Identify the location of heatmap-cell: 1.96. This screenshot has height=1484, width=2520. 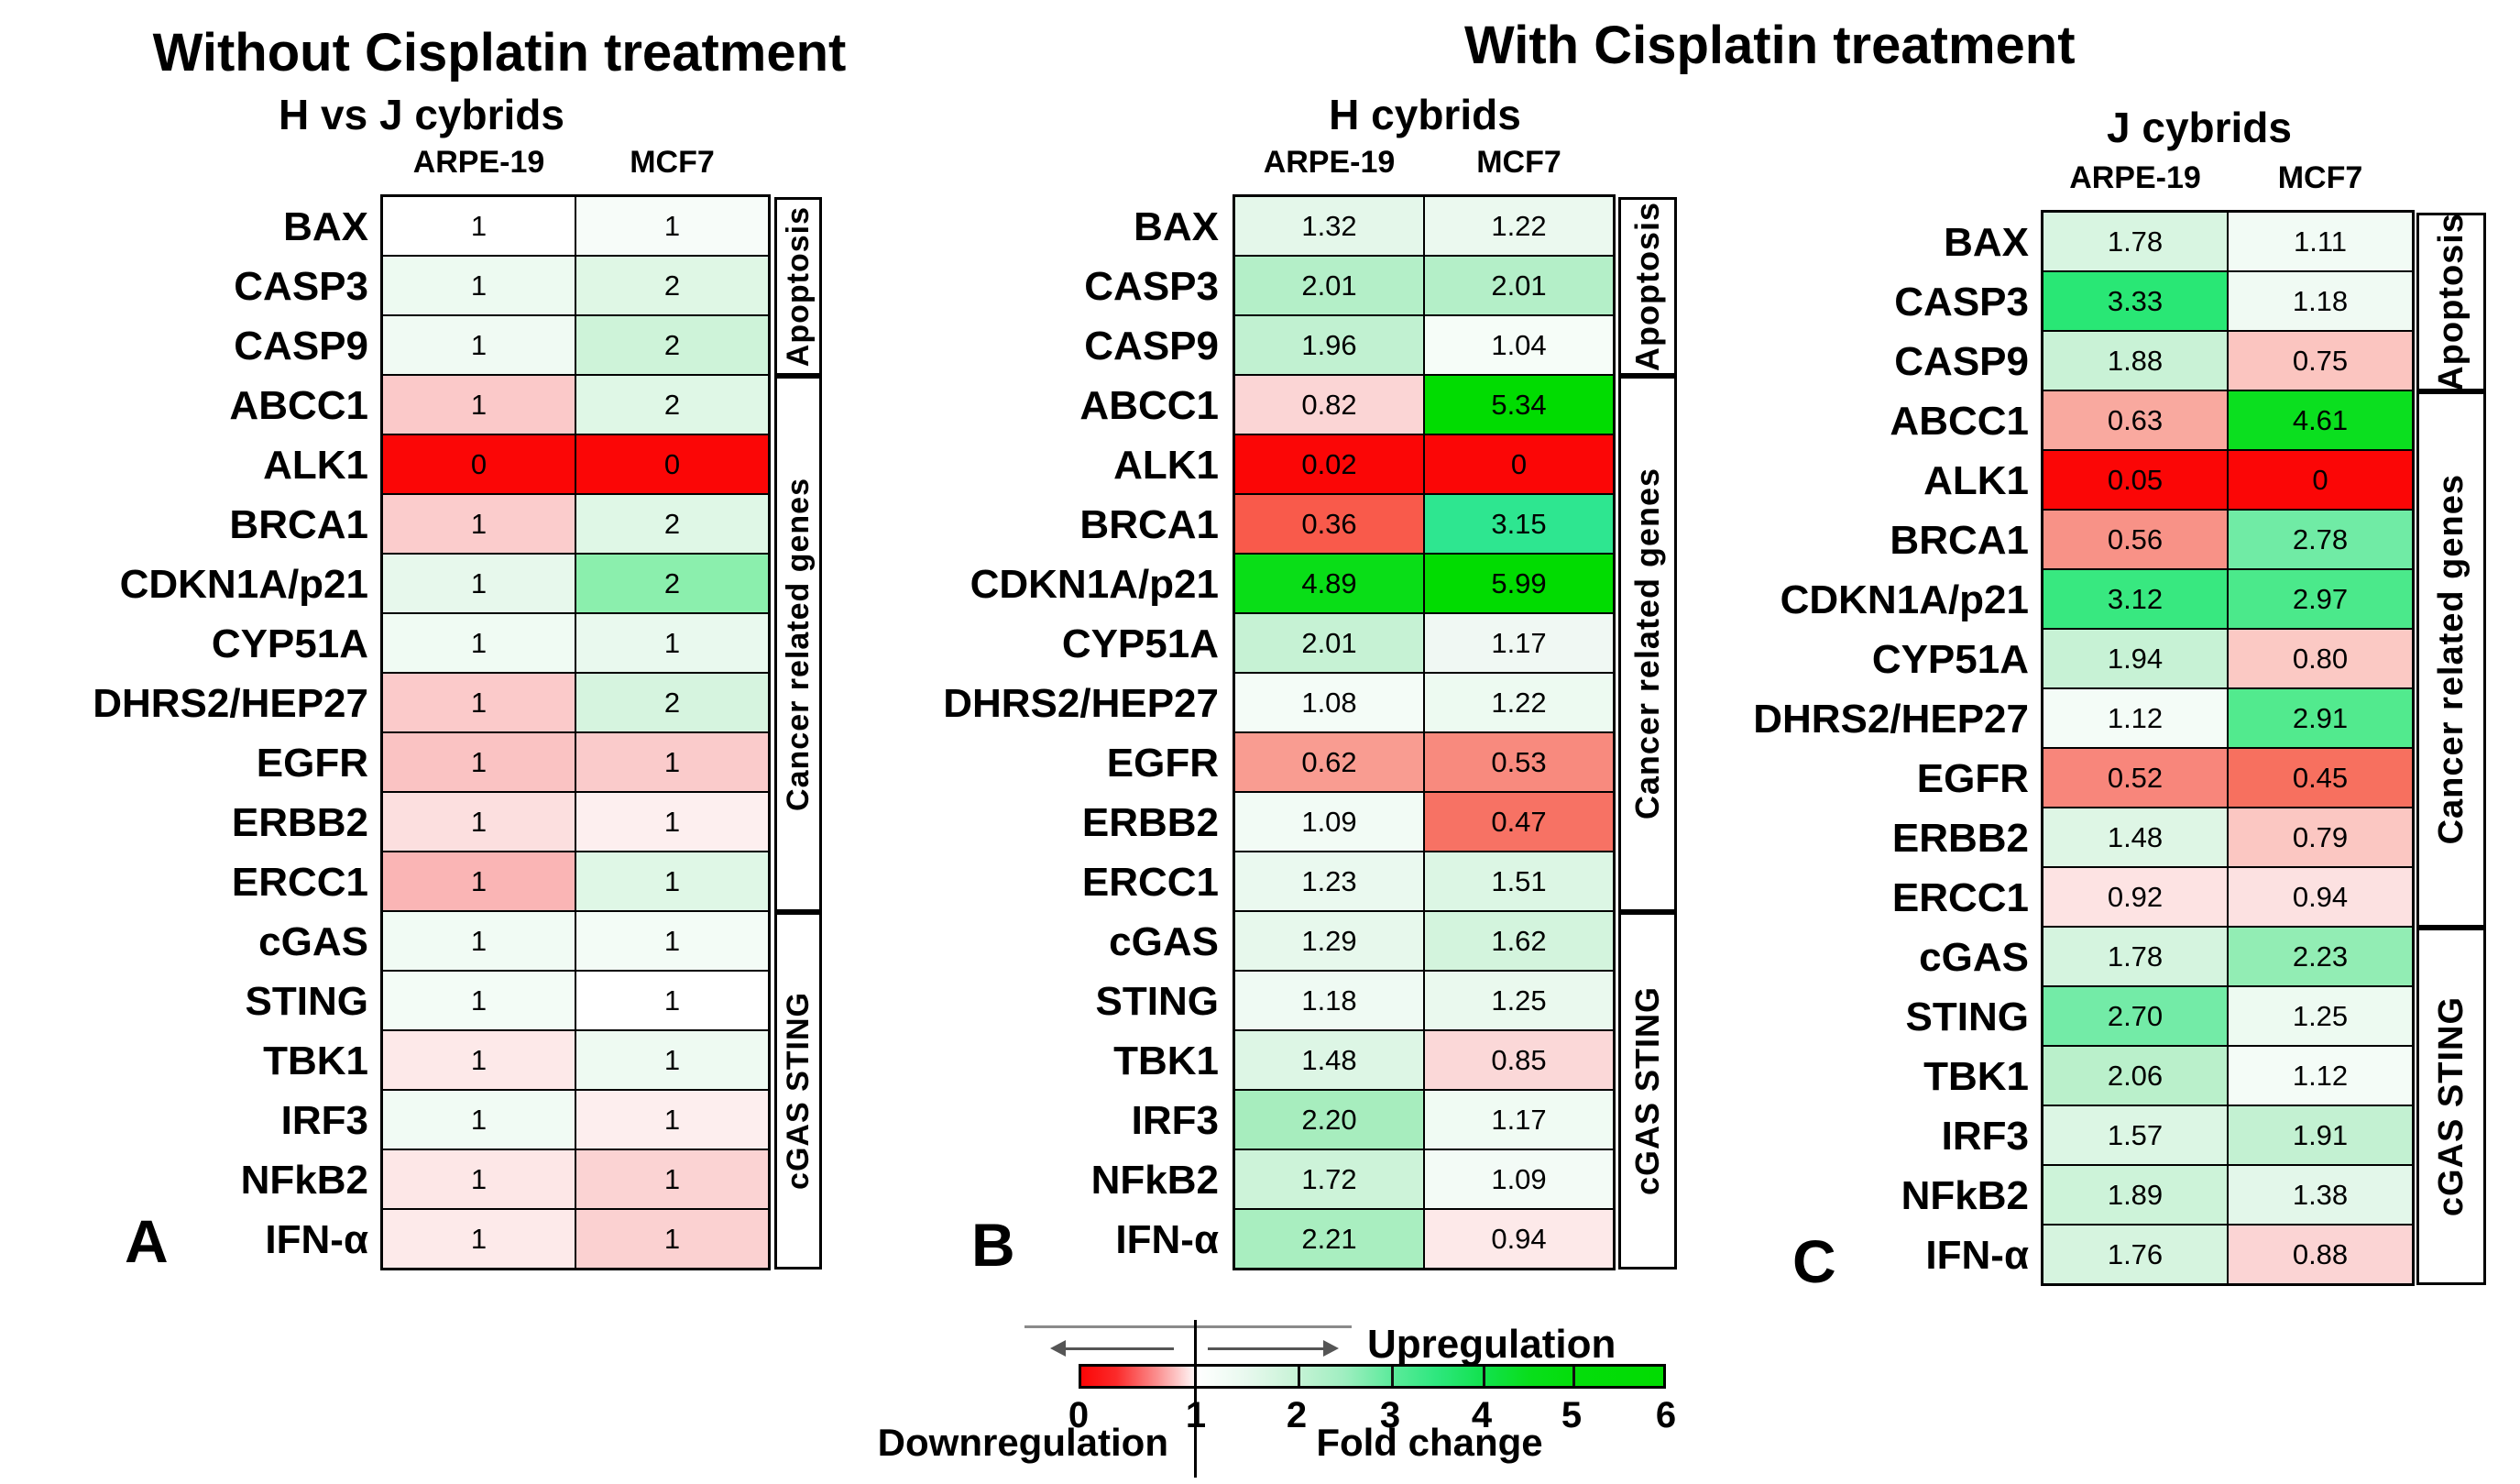
(1329, 345).